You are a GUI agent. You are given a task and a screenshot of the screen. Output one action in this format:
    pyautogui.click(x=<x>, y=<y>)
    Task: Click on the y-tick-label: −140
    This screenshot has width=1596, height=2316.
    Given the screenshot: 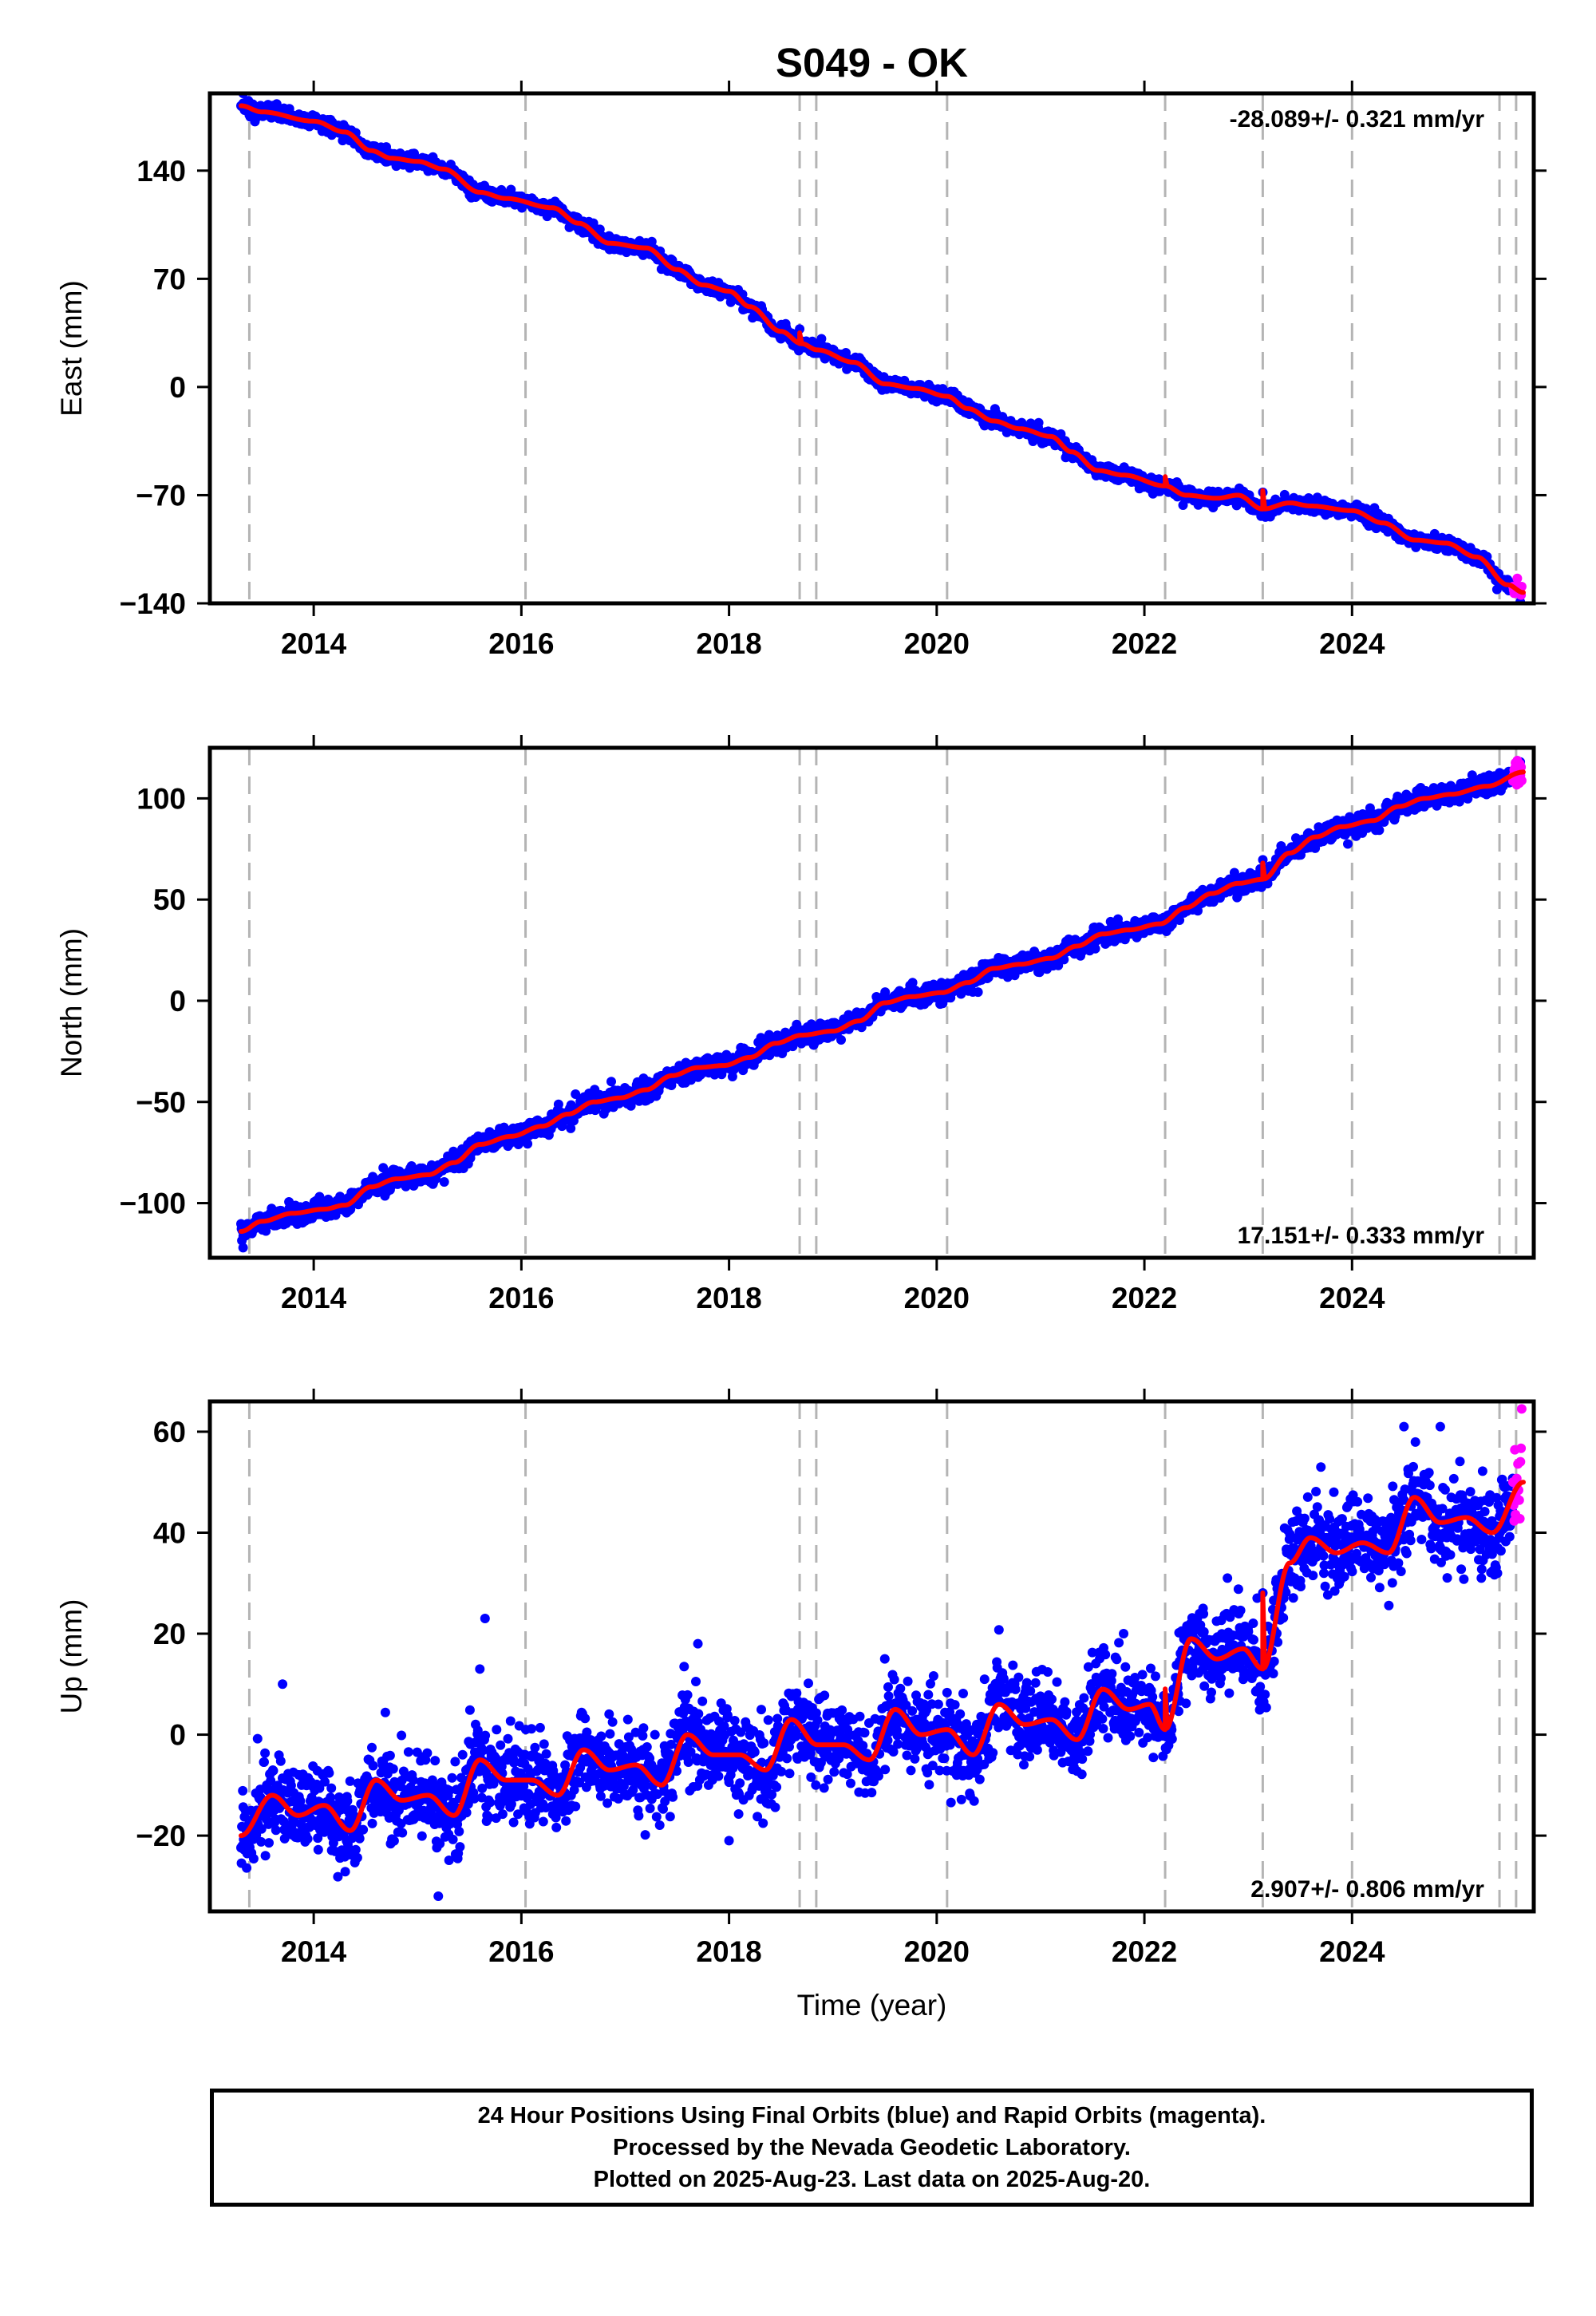 What is the action you would take?
    pyautogui.click(x=153, y=603)
    